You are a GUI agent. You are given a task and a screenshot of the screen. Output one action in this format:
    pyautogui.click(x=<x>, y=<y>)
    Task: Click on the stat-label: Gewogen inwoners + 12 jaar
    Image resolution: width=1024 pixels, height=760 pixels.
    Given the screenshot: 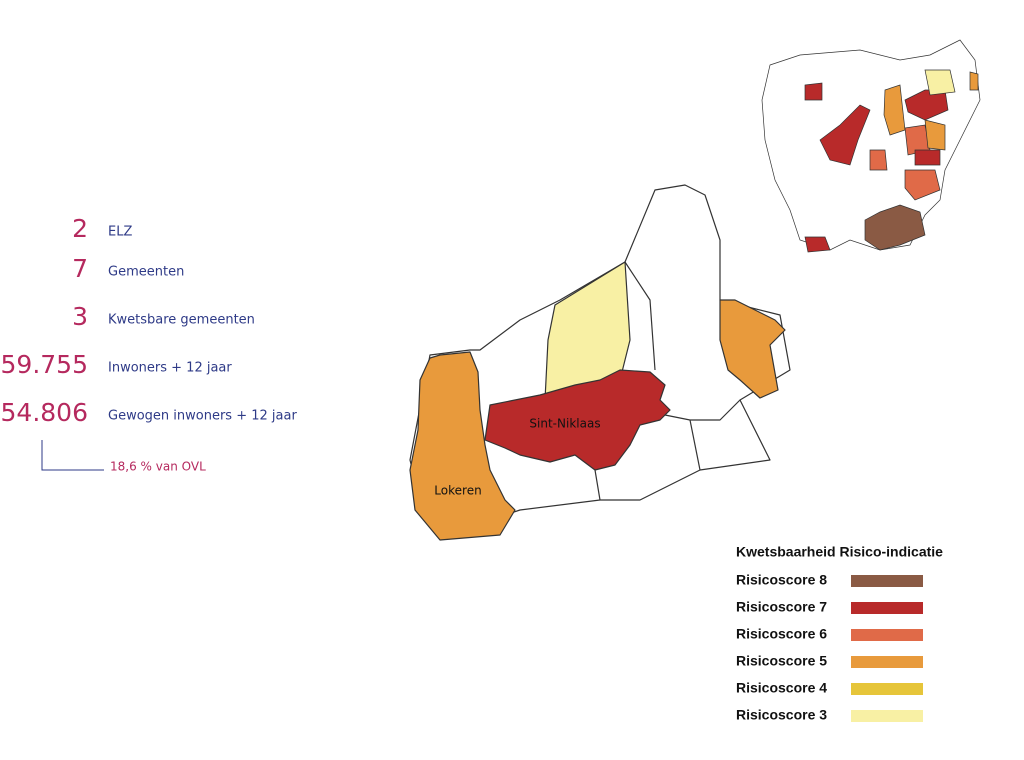 What is the action you would take?
    pyautogui.click(x=202, y=416)
    